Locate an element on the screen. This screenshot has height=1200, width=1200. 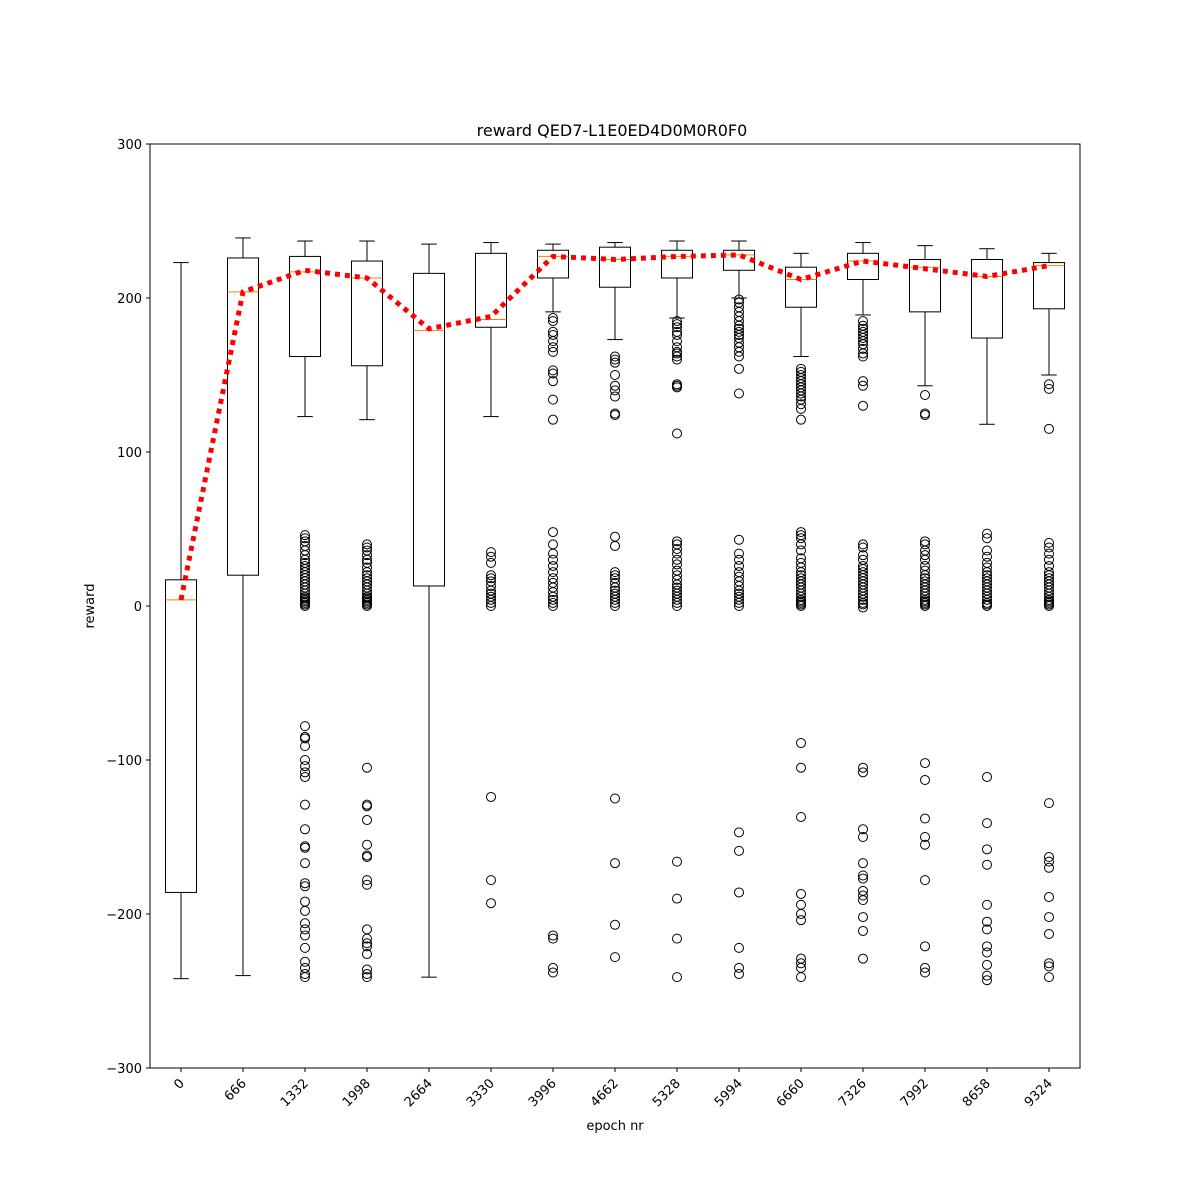
y-tick-label: 200 is located at coordinates (129, 299).